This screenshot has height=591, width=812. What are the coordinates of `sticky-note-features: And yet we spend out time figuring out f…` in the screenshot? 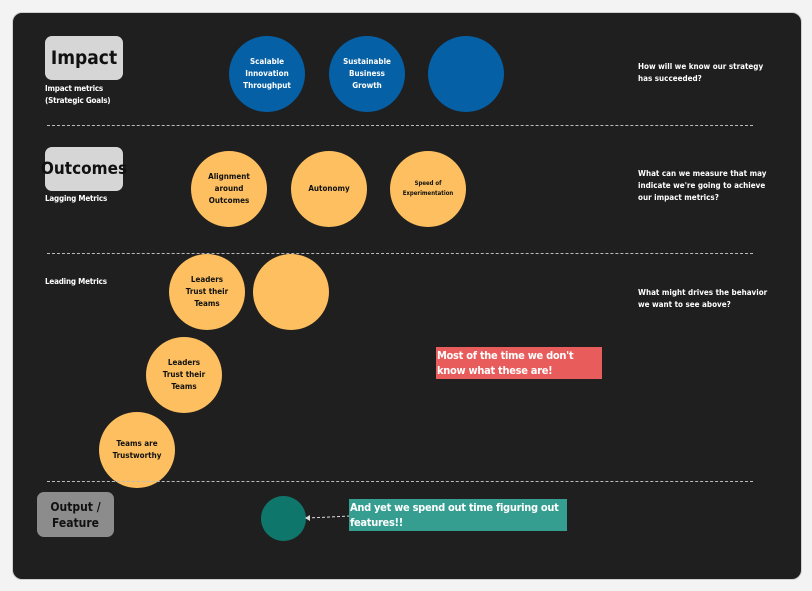 It's located at (458, 515).